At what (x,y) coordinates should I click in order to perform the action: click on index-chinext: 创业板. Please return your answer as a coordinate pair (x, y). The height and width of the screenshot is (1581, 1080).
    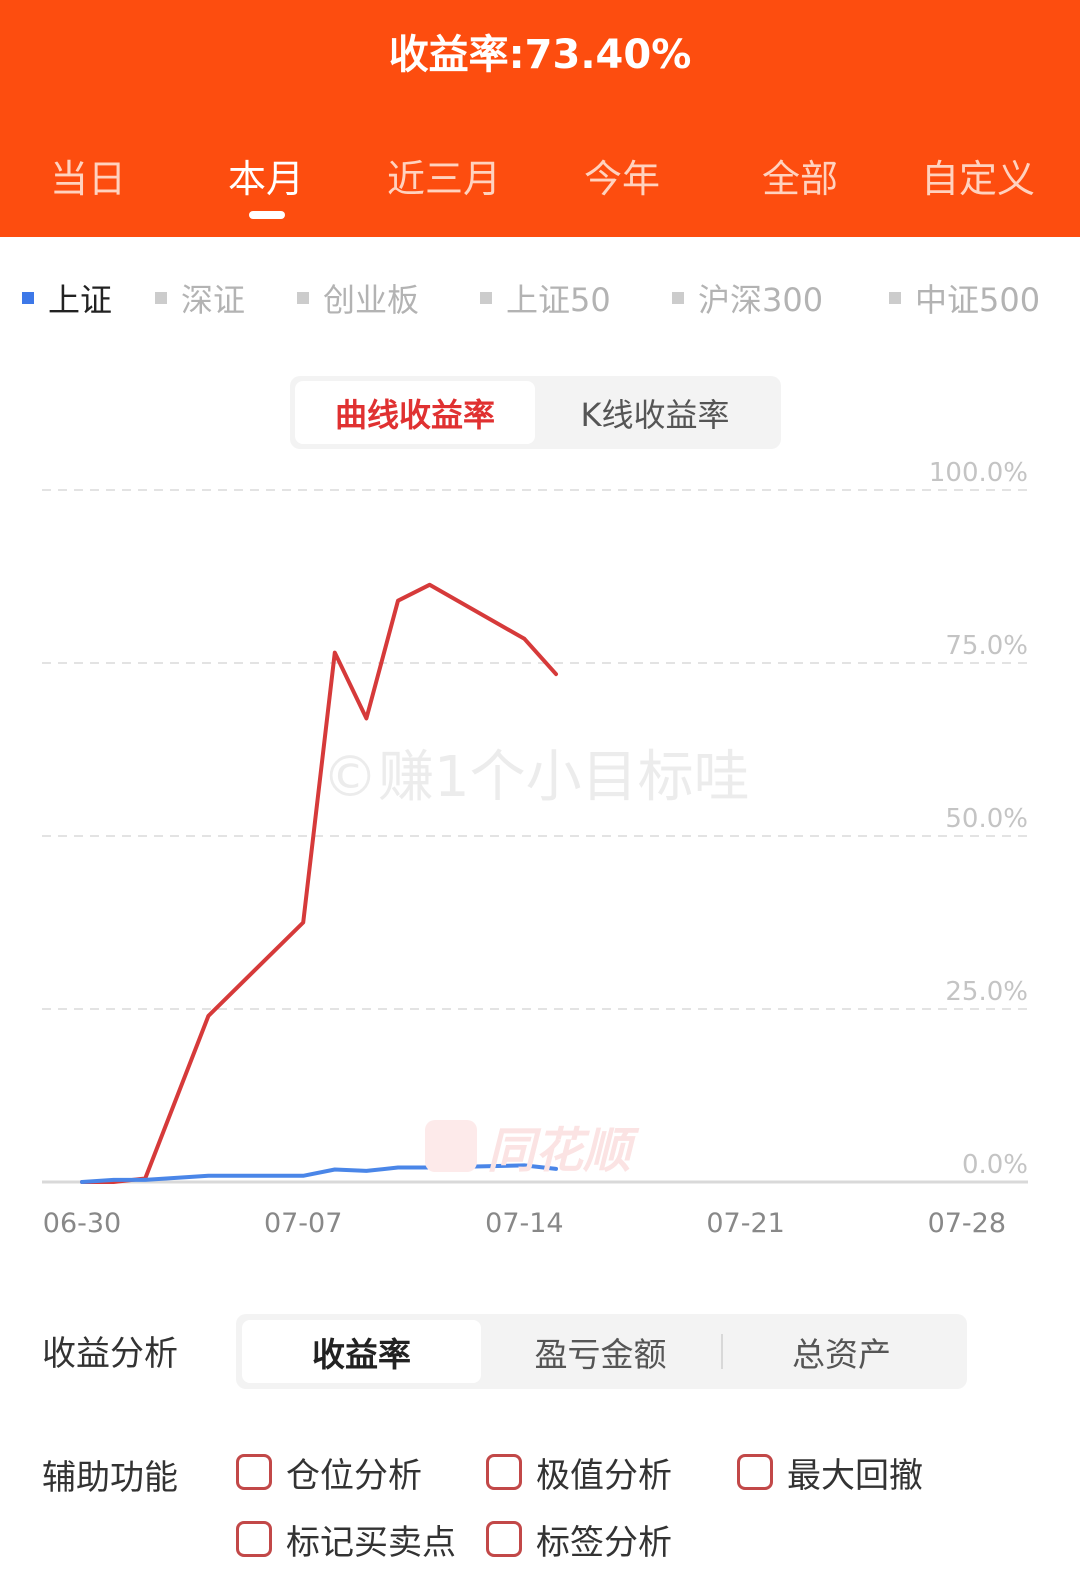
    Looking at the image, I should click on (358, 298).